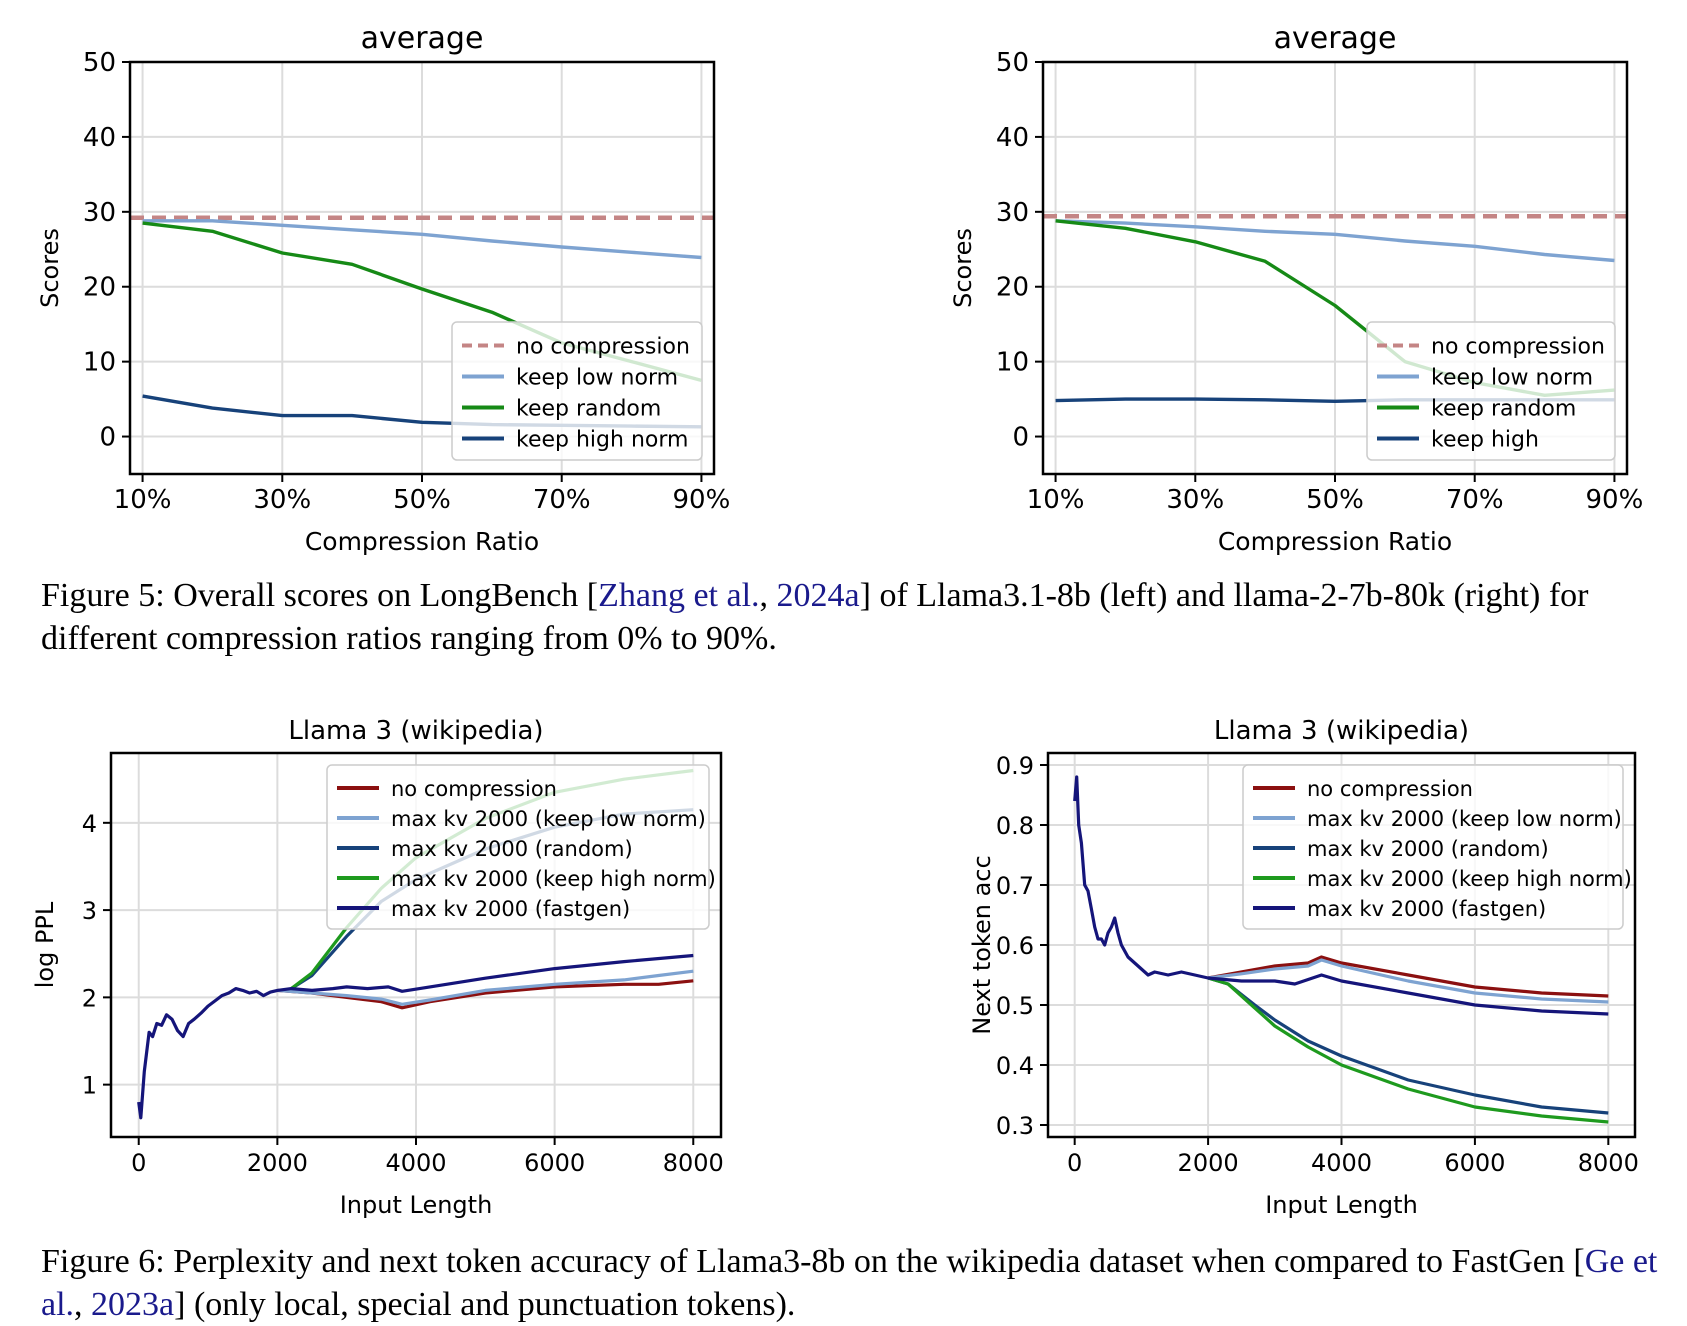  I want to click on series-line-max-kv-2000-keep-low-norm, so click(1408, 981).